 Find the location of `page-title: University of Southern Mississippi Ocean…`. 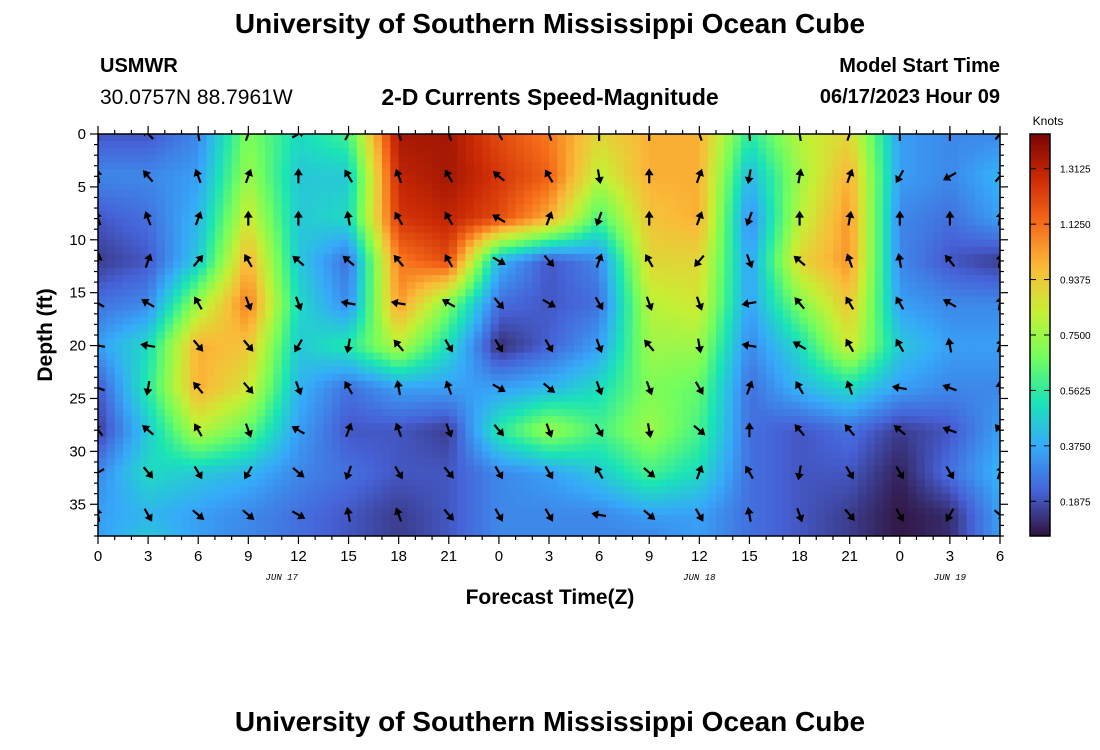

page-title: University of Southern Mississippi Ocean… is located at coordinates (550, 23).